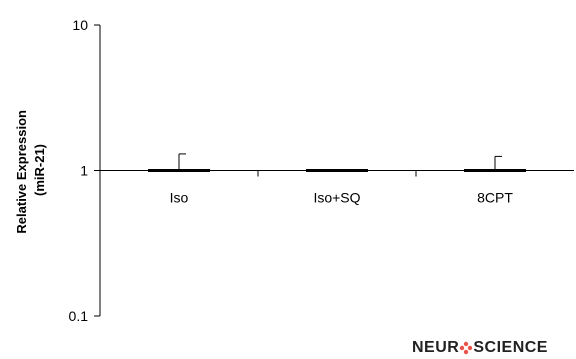 The image size is (576, 359). I want to click on logo-flower-icon, so click(466, 347).